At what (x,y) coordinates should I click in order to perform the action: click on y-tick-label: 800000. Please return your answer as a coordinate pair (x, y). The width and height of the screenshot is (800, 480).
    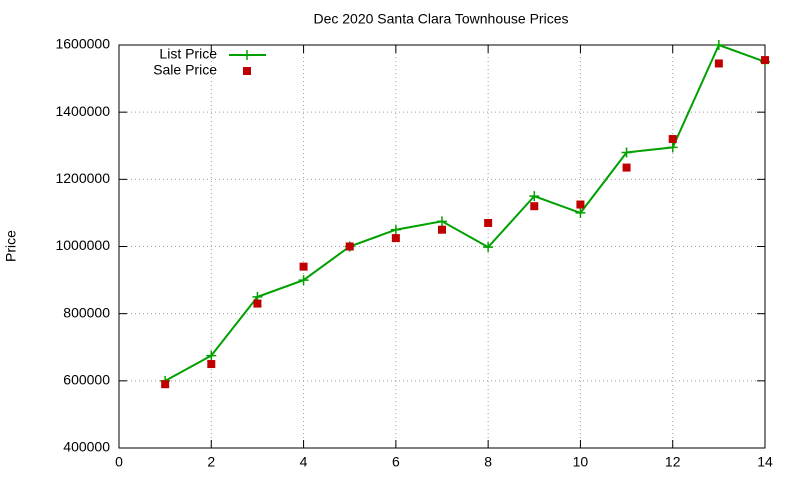
    Looking at the image, I should click on (86, 312).